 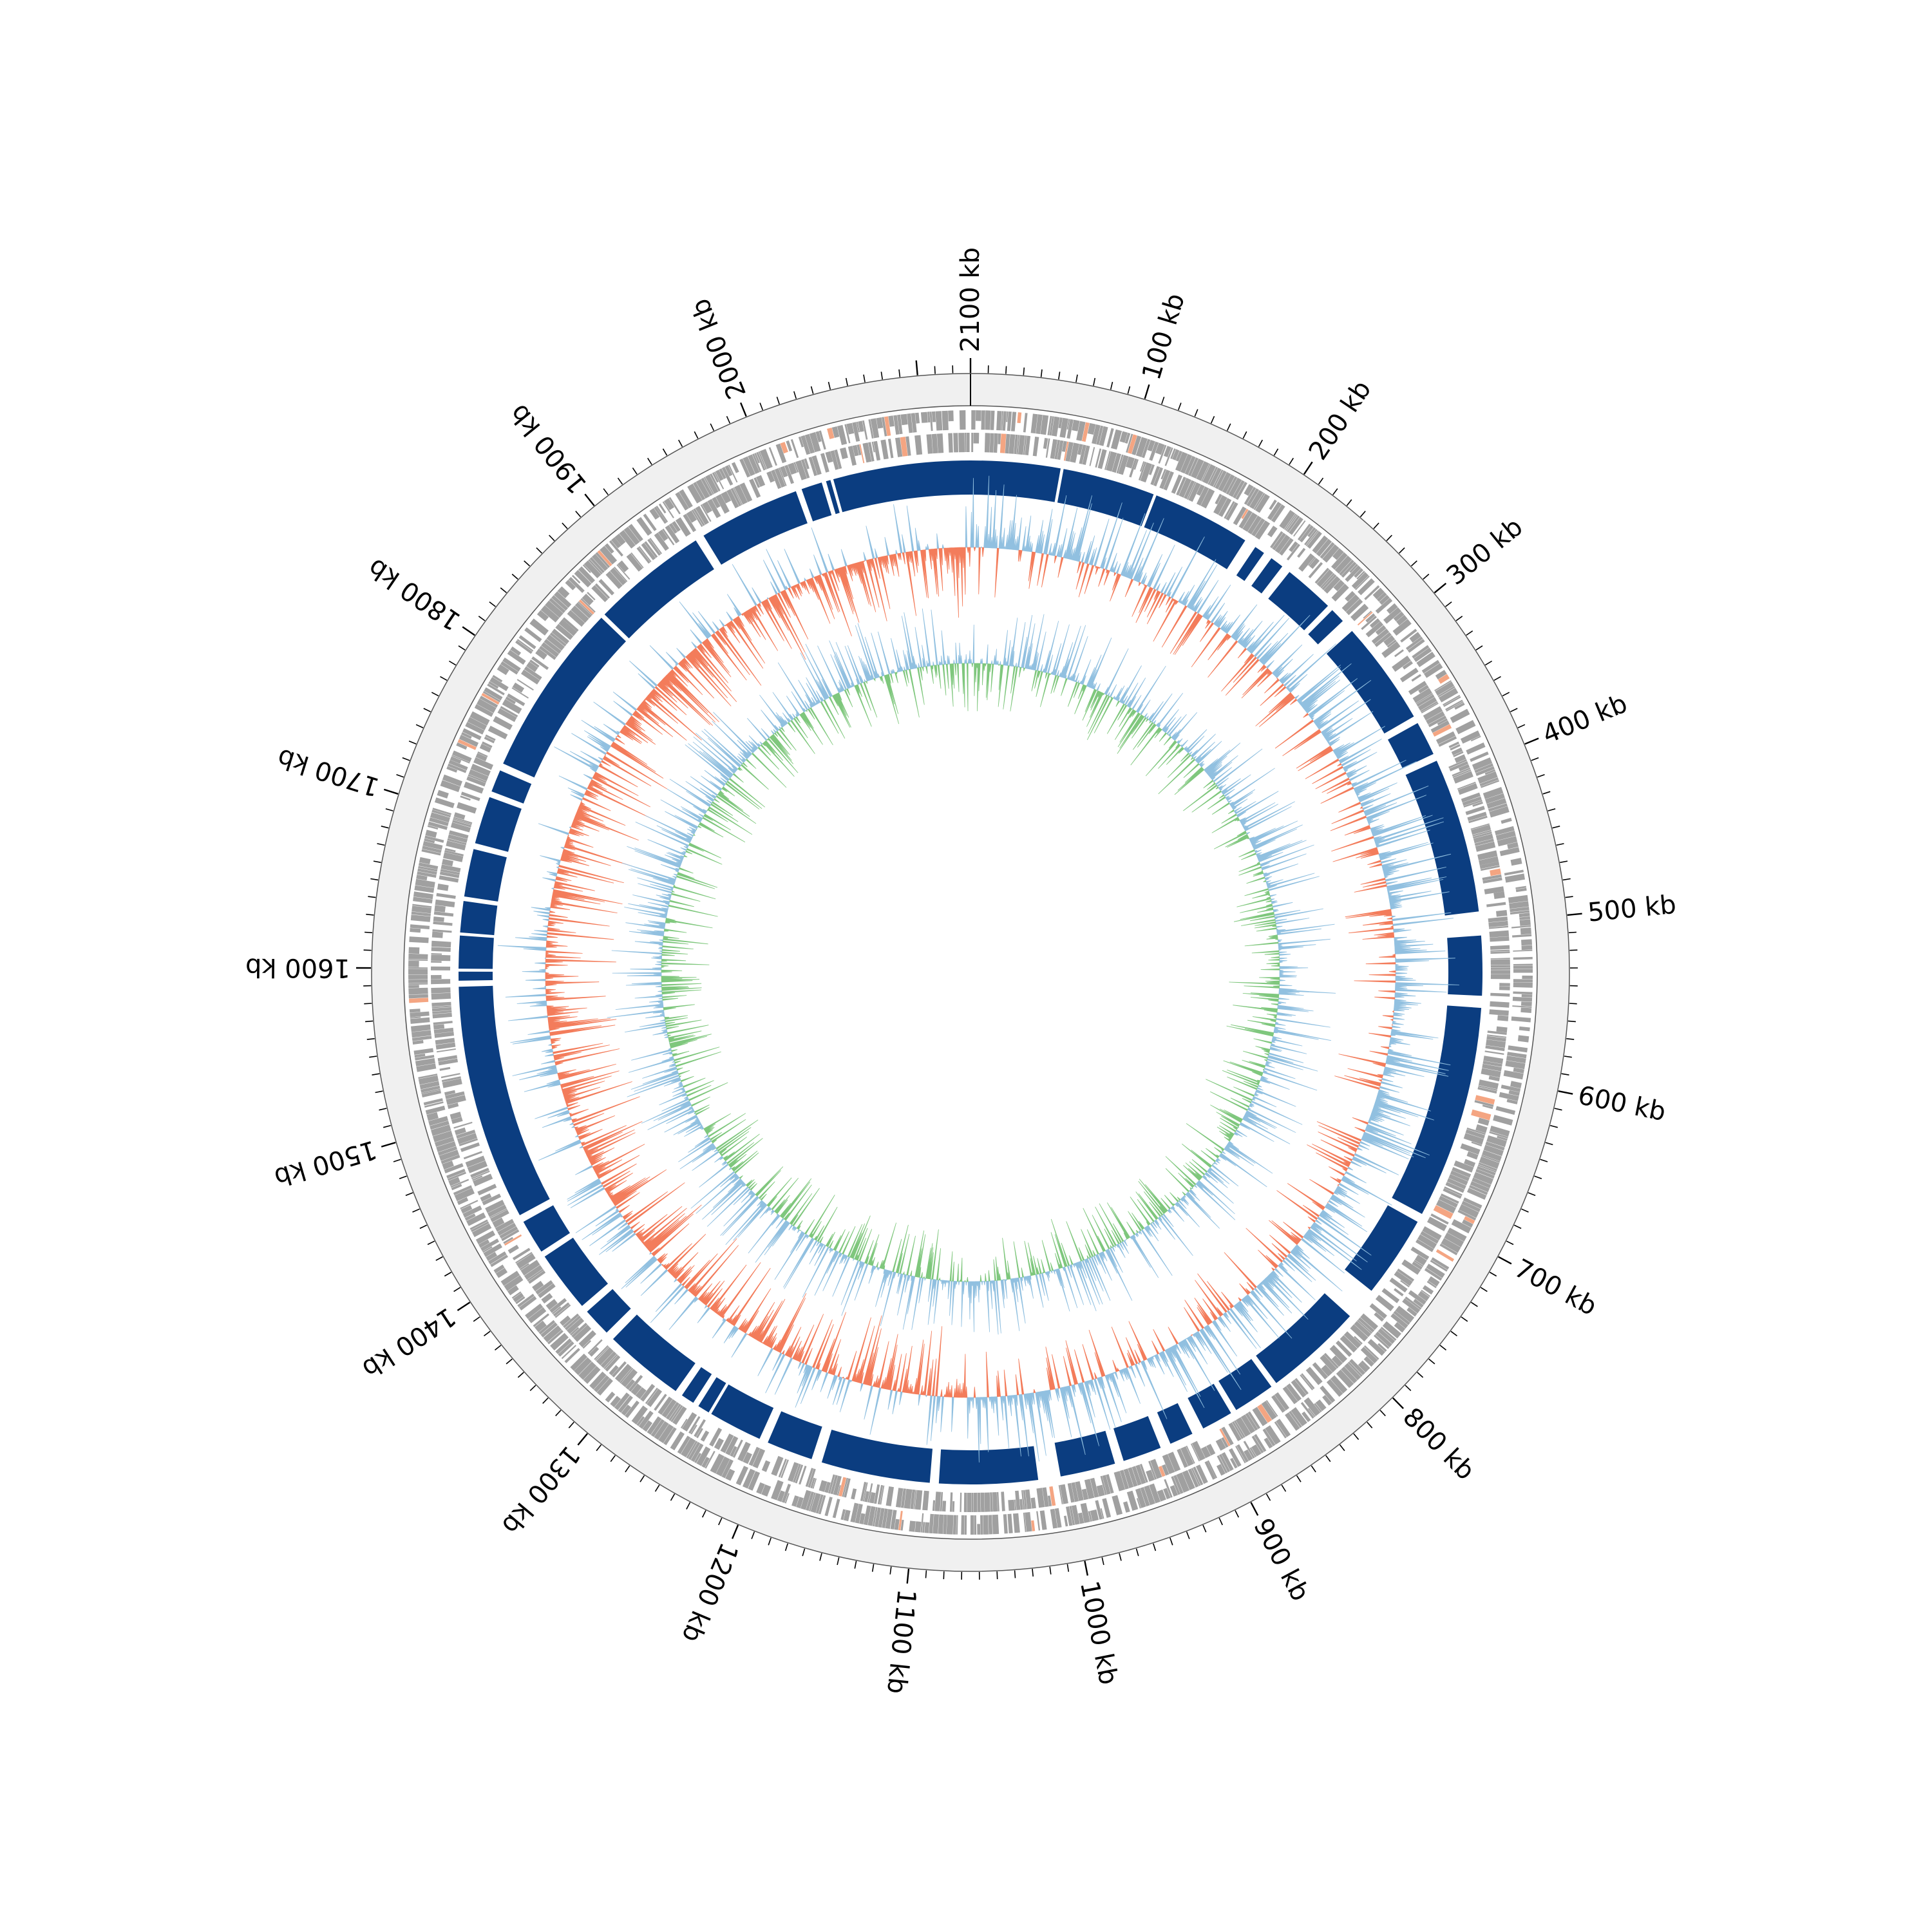 What do you see at coordinates (609, 1311) in the screenshot?
I see `homology-block` at bounding box center [609, 1311].